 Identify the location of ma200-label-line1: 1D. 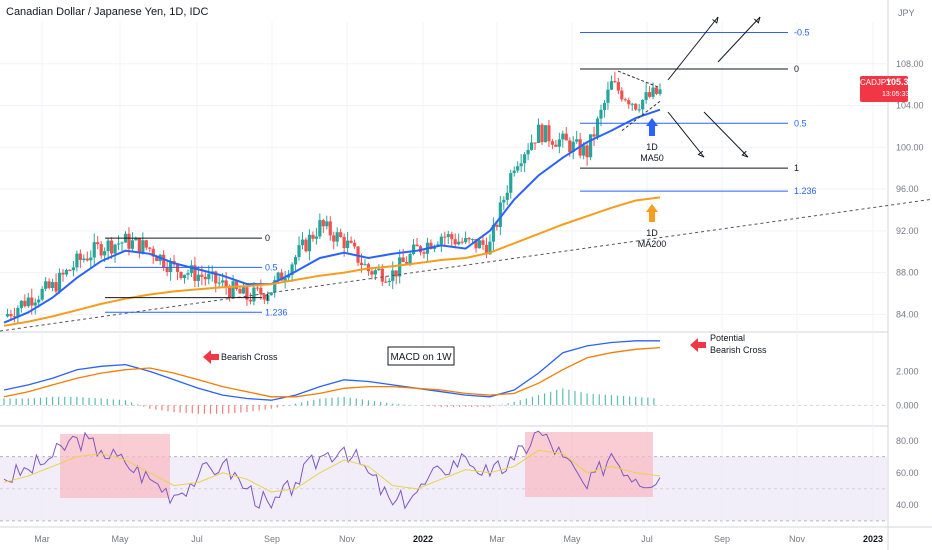
(652, 233).